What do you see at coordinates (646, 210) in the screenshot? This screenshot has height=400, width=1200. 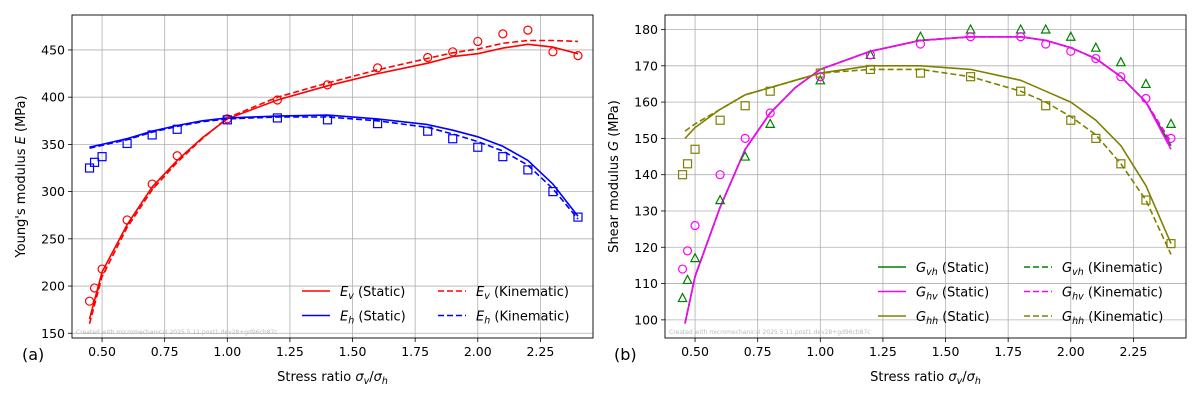 I see `y-tick-label: 130` at bounding box center [646, 210].